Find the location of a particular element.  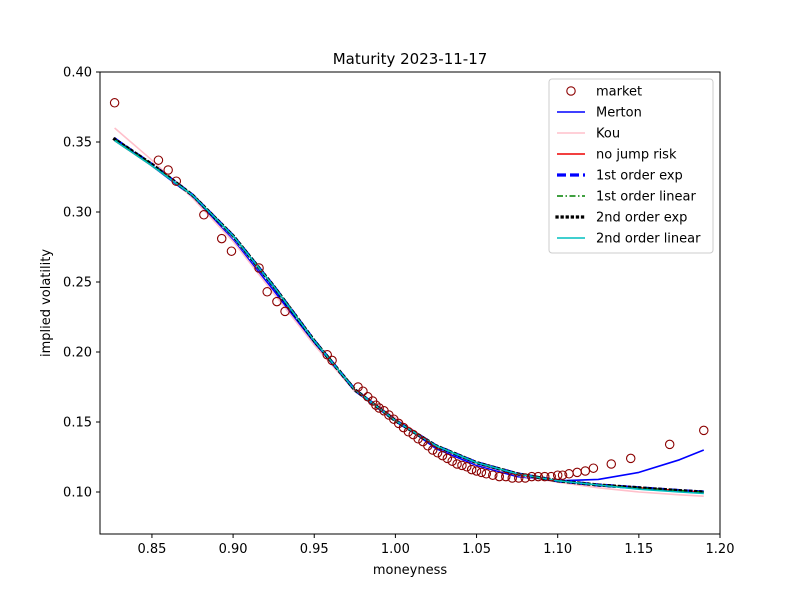

legend-handle-market is located at coordinates (571, 91).